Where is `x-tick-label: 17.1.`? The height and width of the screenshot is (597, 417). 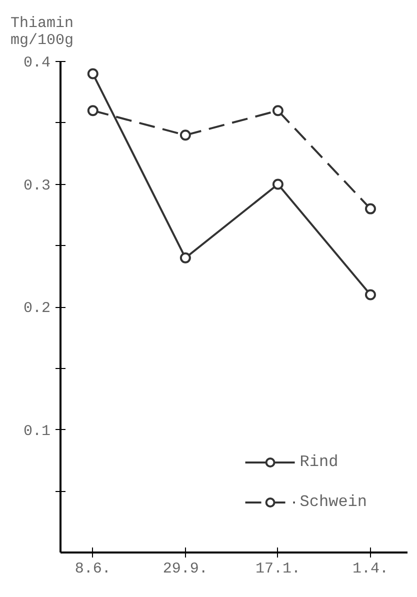 x-tick-label: 17.1. is located at coordinates (277, 569).